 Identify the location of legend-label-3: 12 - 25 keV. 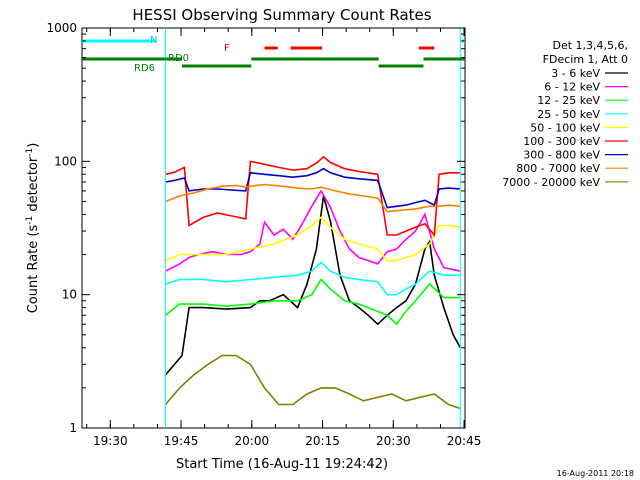
(568, 100).